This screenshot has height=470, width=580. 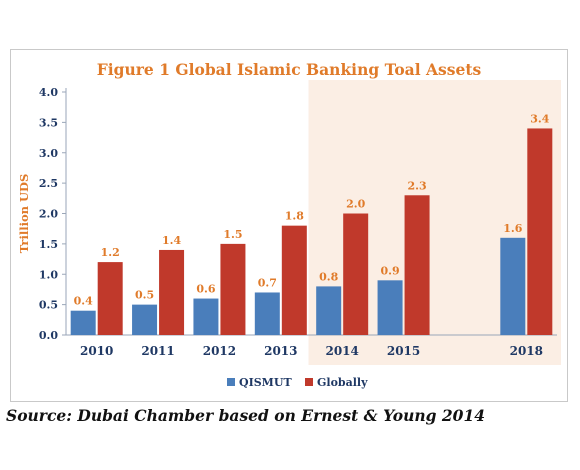 What do you see at coordinates (233, 289) in the screenshot?
I see `globally-bar-2012` at bounding box center [233, 289].